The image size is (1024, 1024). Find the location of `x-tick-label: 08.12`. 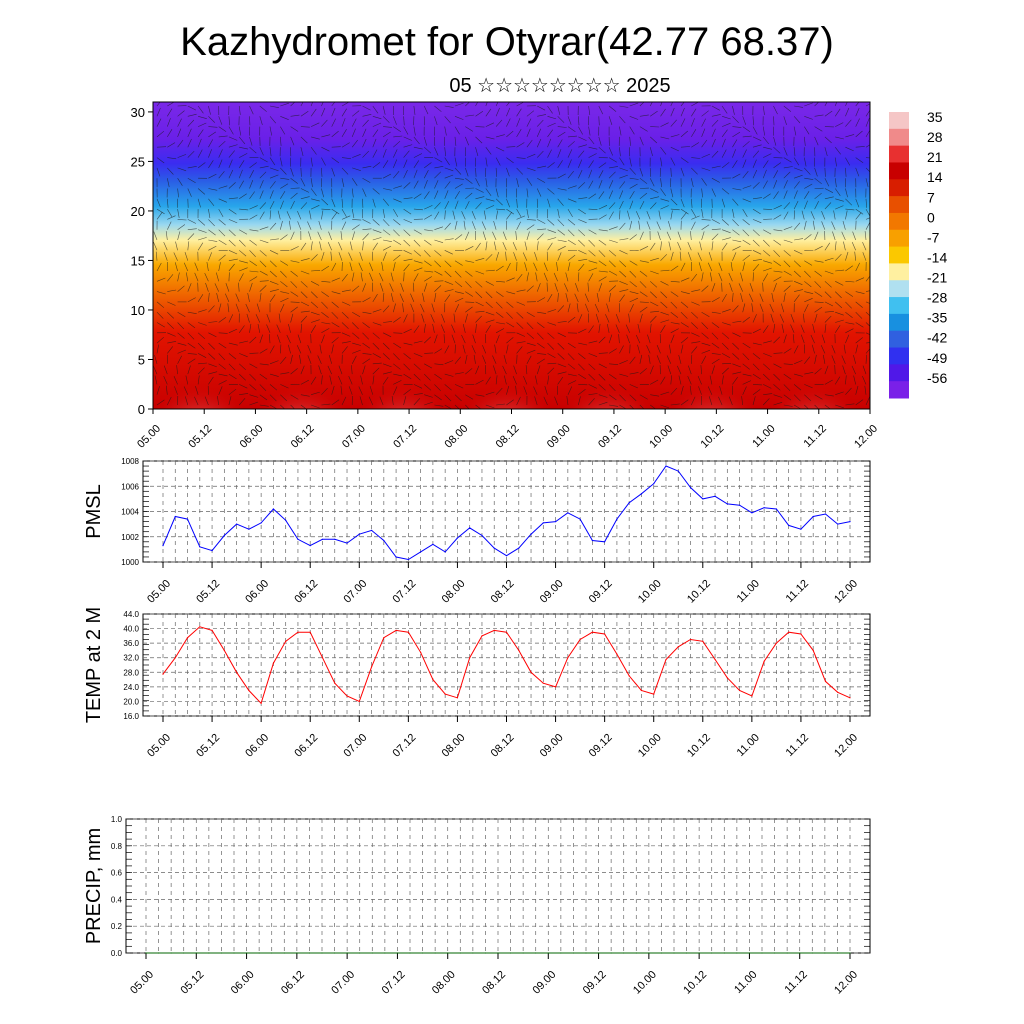

x-tick-label: 08.12 is located at coordinates (494, 983).